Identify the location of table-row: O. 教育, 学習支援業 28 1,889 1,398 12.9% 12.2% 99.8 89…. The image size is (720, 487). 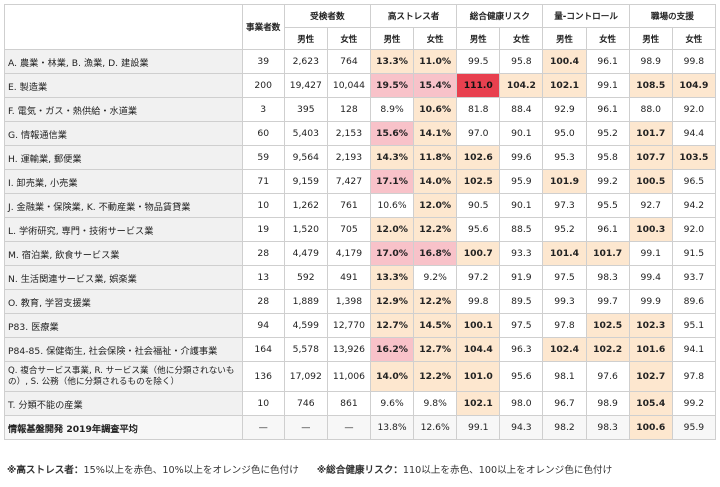
(360, 301).